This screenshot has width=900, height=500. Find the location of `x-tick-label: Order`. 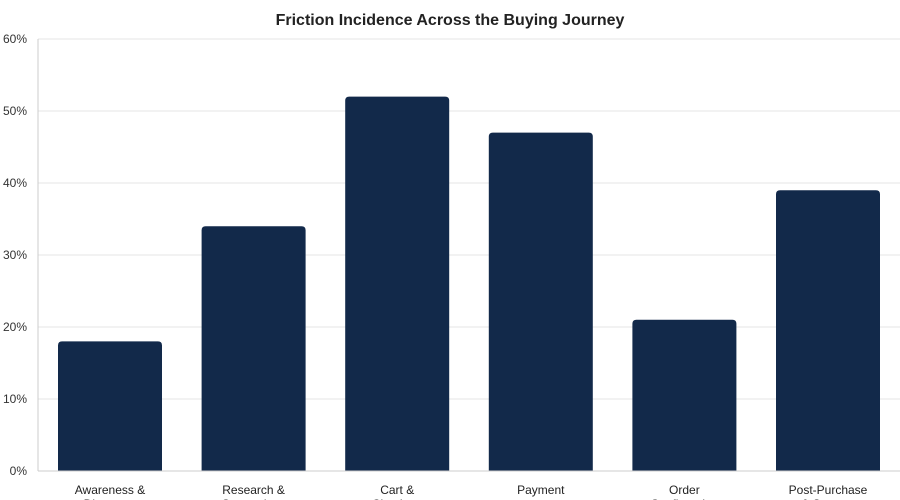

x-tick-label: Order is located at coordinates (684, 490).